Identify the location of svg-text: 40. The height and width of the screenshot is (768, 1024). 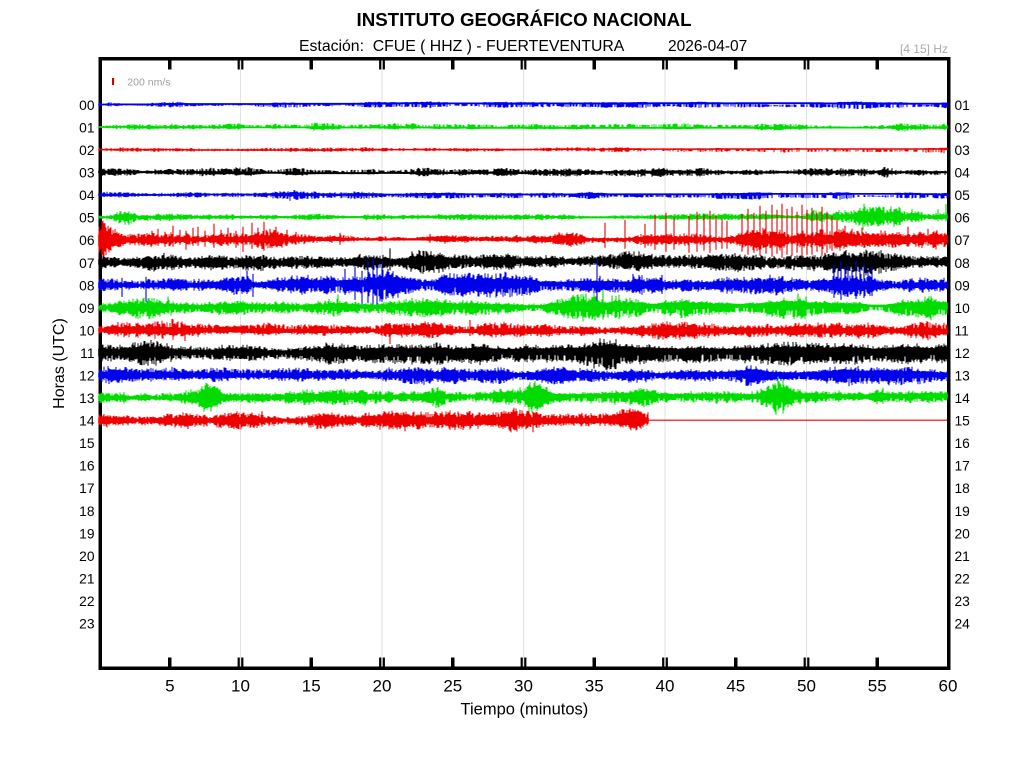
(665, 686).